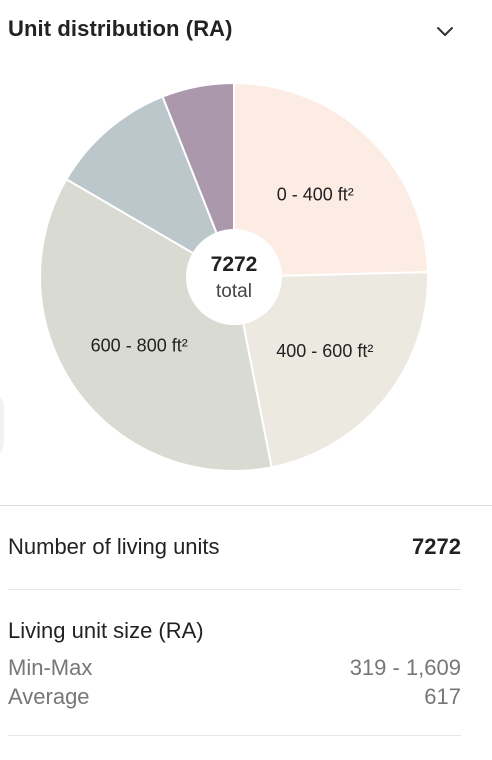 The image size is (492, 760). I want to click on panel-title: Unit distribution (RA), so click(120, 28).